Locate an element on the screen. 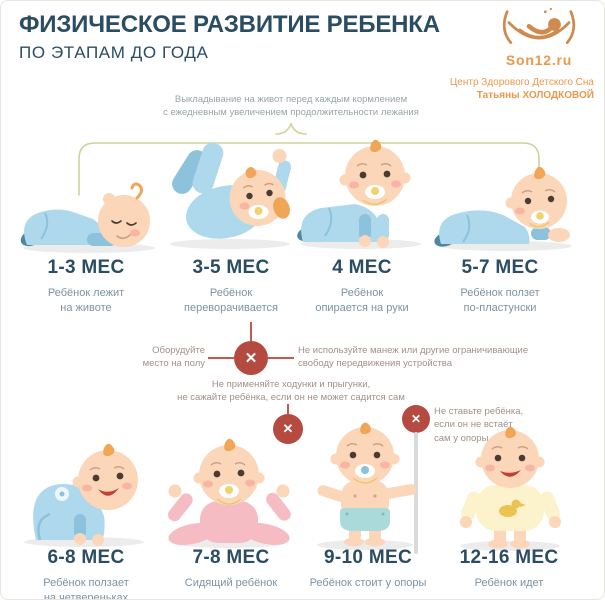  baby-crawling-all-fours-icon is located at coordinates (84, 495).